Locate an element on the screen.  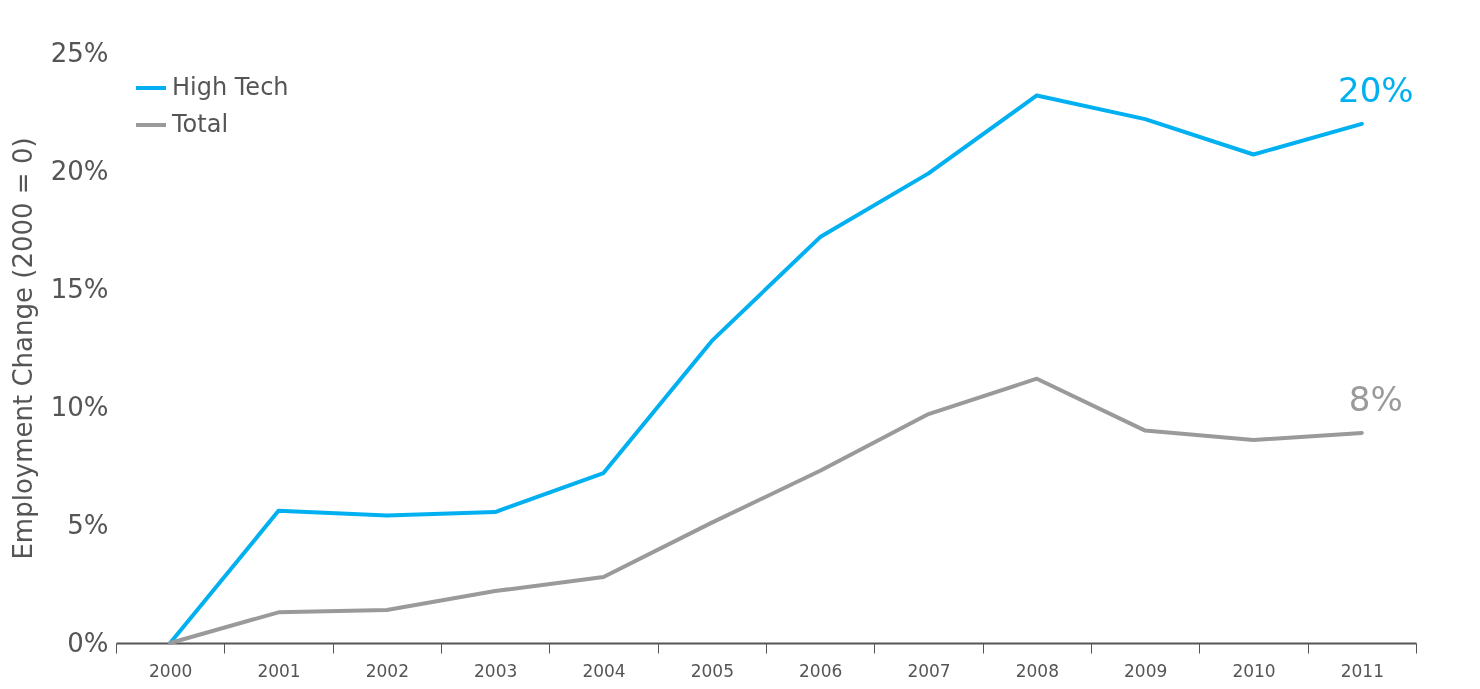
y-tick-label: 5% is located at coordinates (88, 524).